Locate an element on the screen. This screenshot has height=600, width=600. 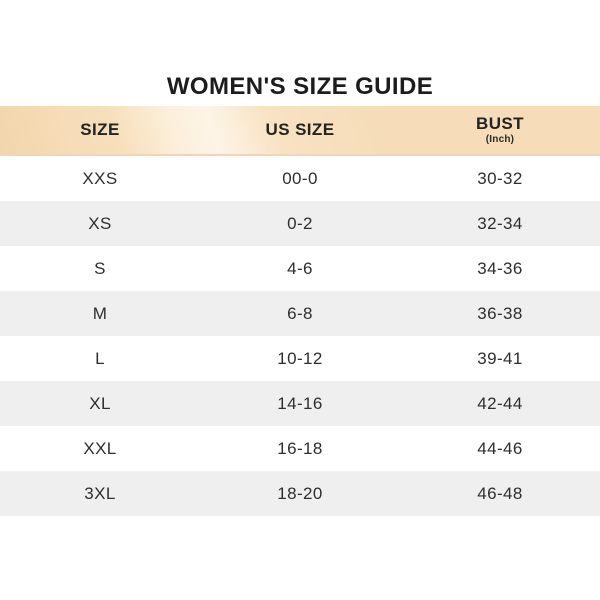
cell-us-size: 4-6 is located at coordinates (300, 268).